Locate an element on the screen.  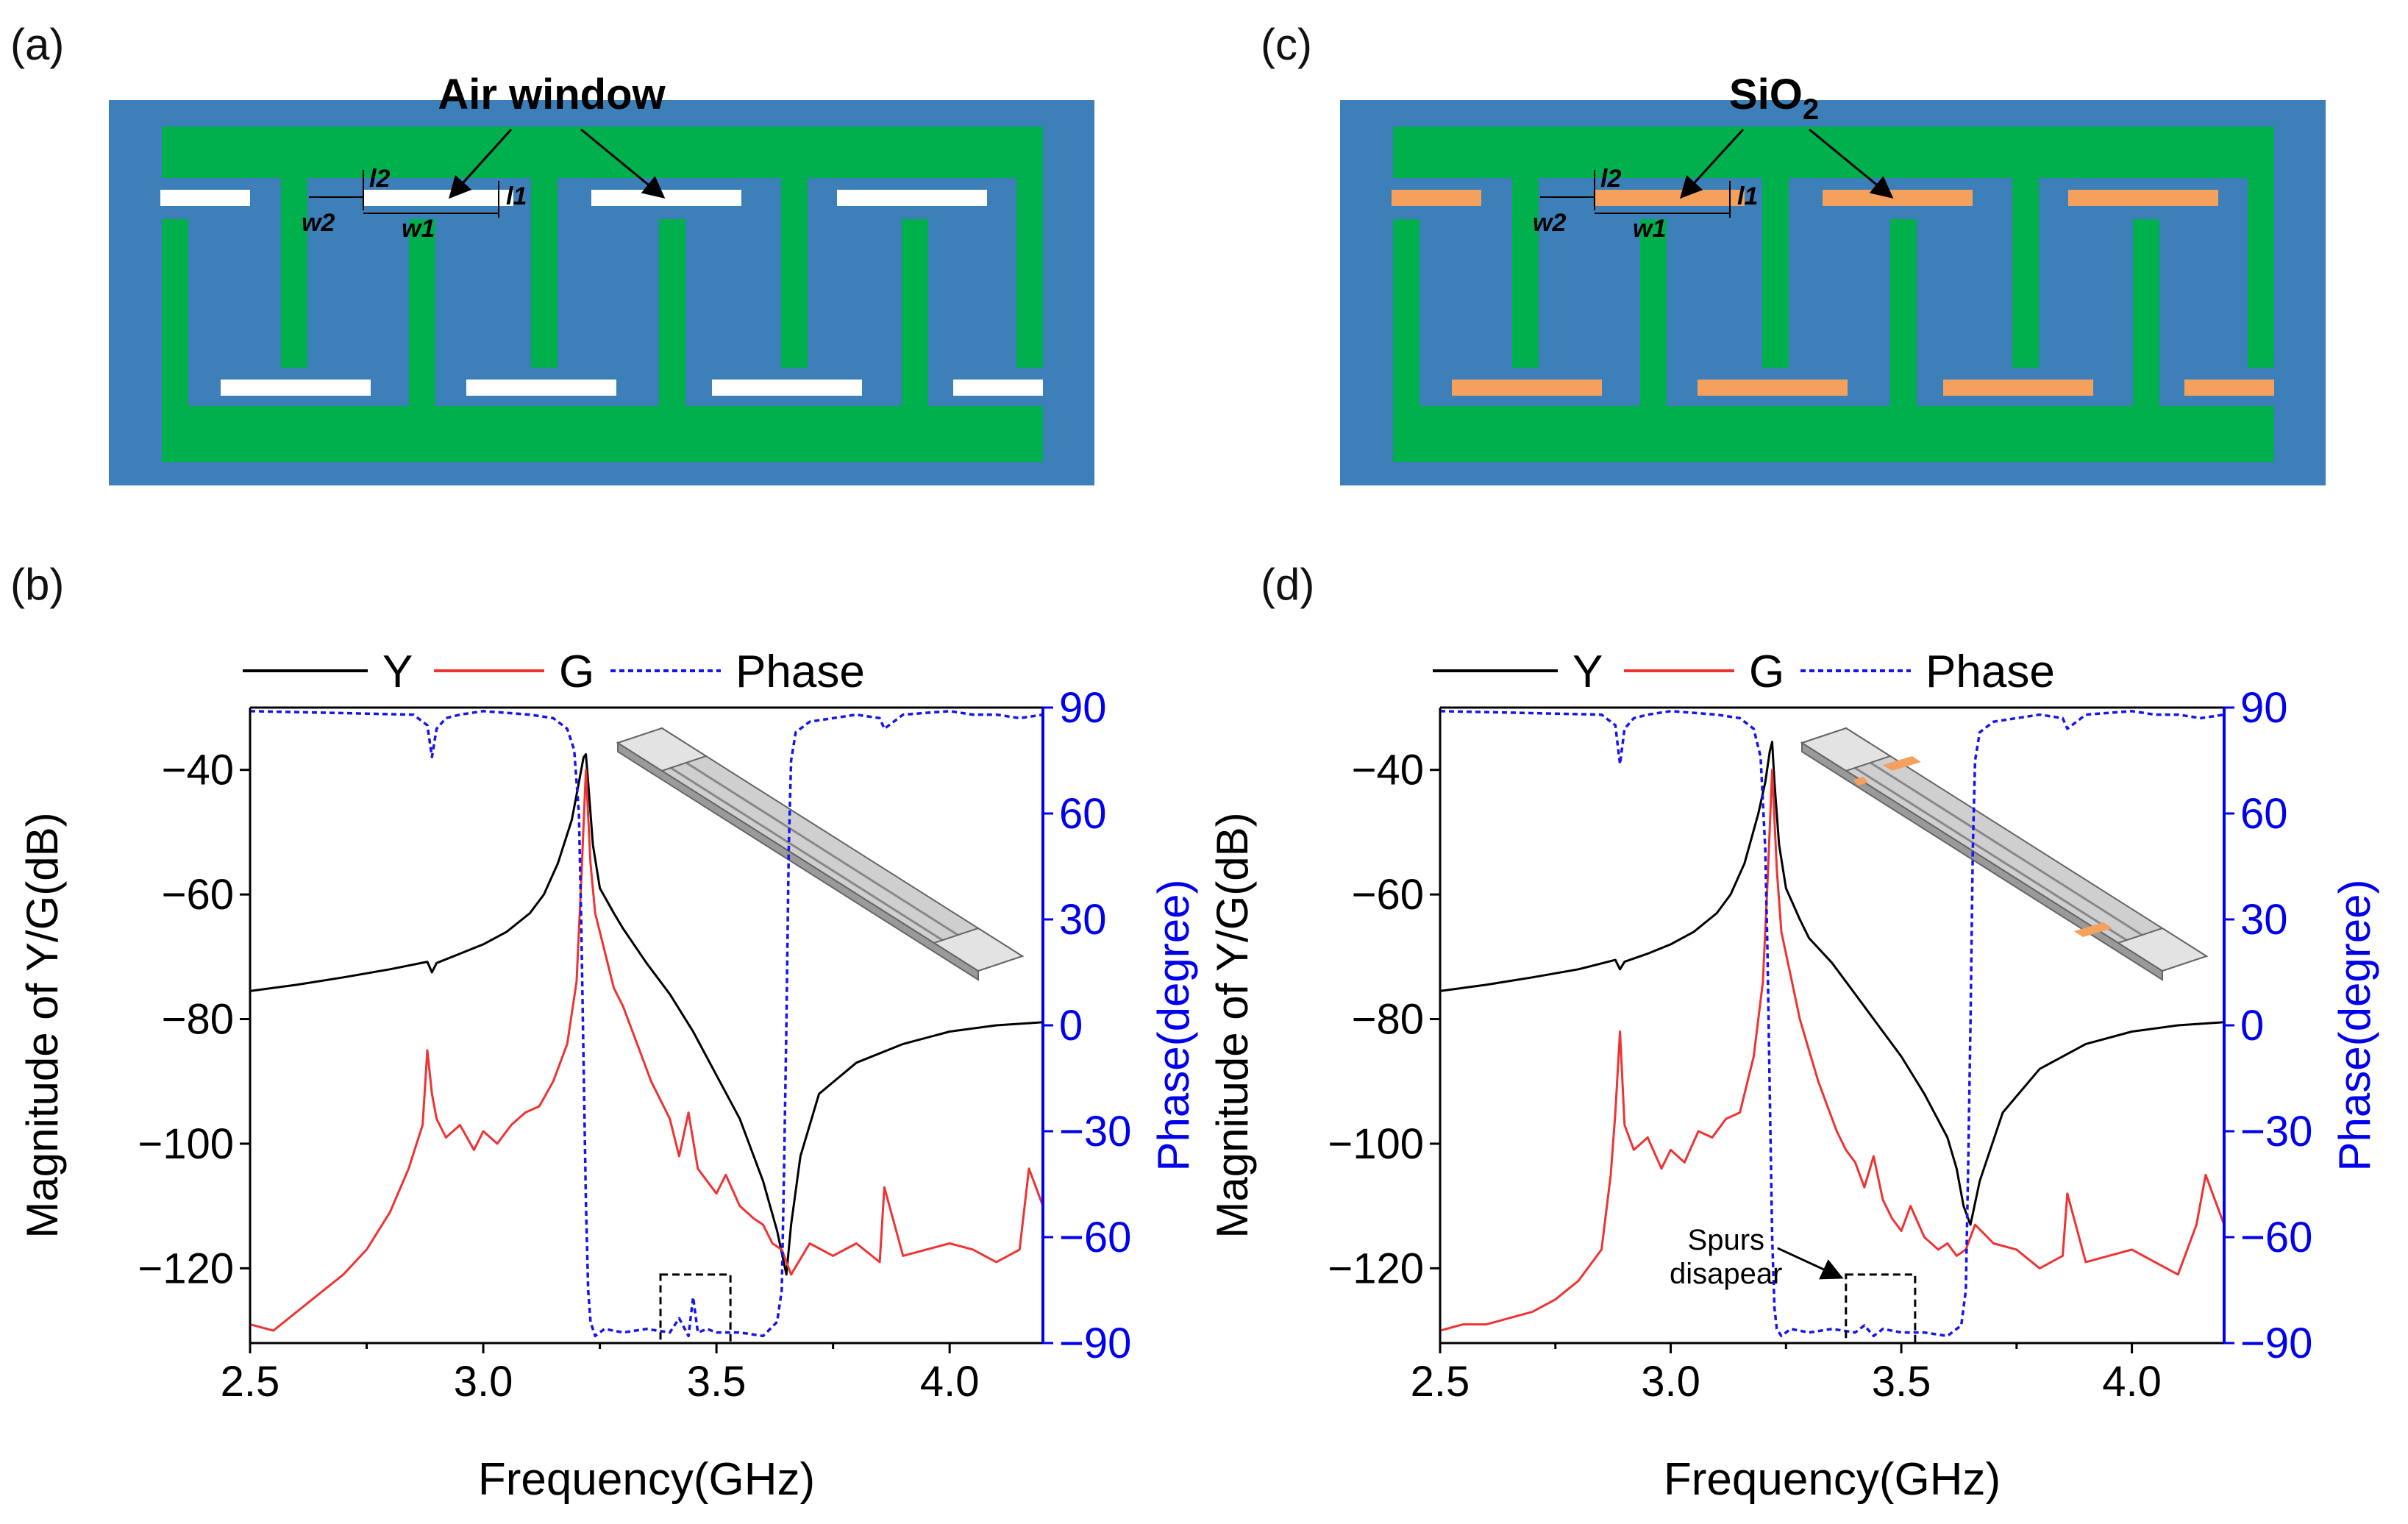
legend-label-y: Y is located at coordinates (1587, 672).